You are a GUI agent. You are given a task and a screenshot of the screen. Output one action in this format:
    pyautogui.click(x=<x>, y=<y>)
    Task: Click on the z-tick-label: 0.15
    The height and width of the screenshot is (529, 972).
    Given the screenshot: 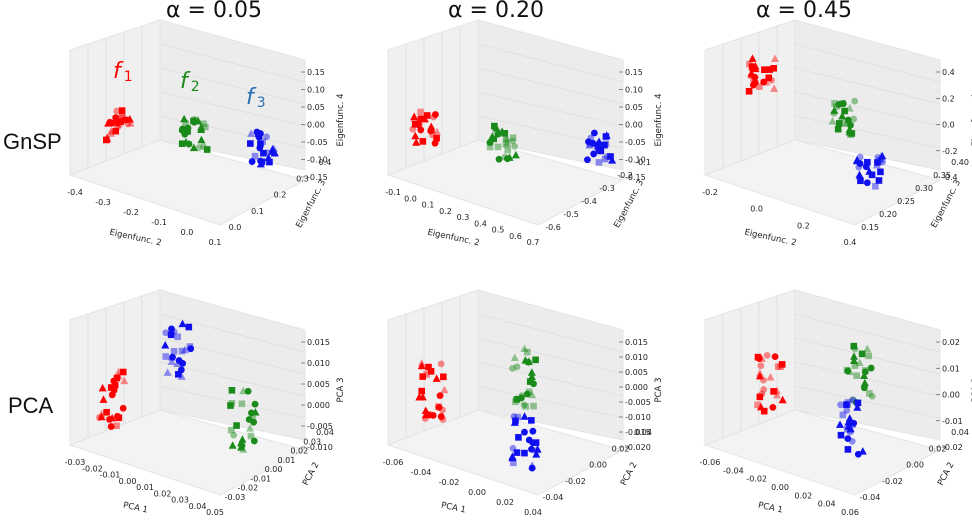 What is the action you would take?
    pyautogui.click(x=634, y=72)
    